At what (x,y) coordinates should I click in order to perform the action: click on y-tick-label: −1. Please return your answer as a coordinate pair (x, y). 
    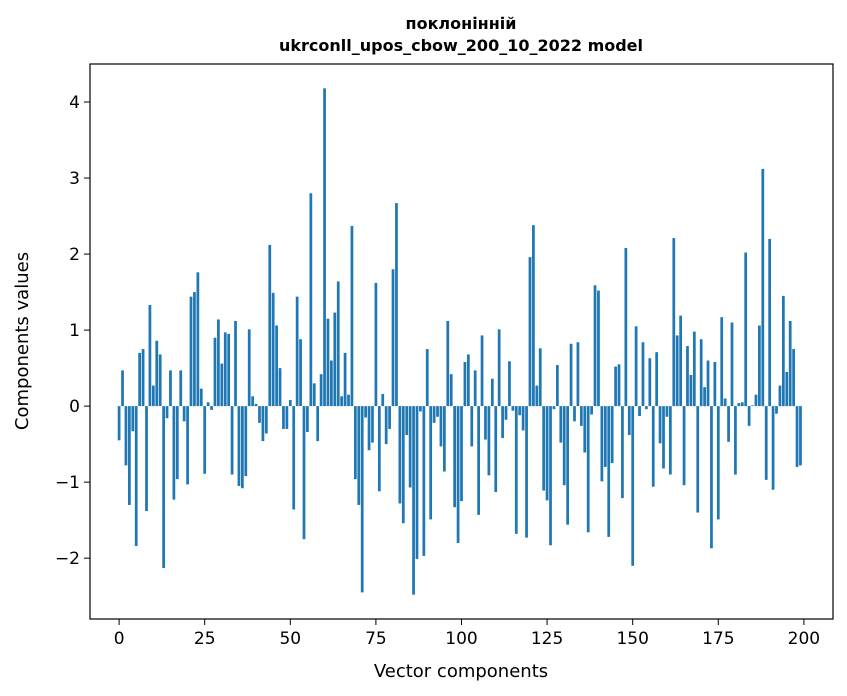
    Looking at the image, I should click on (67, 483).